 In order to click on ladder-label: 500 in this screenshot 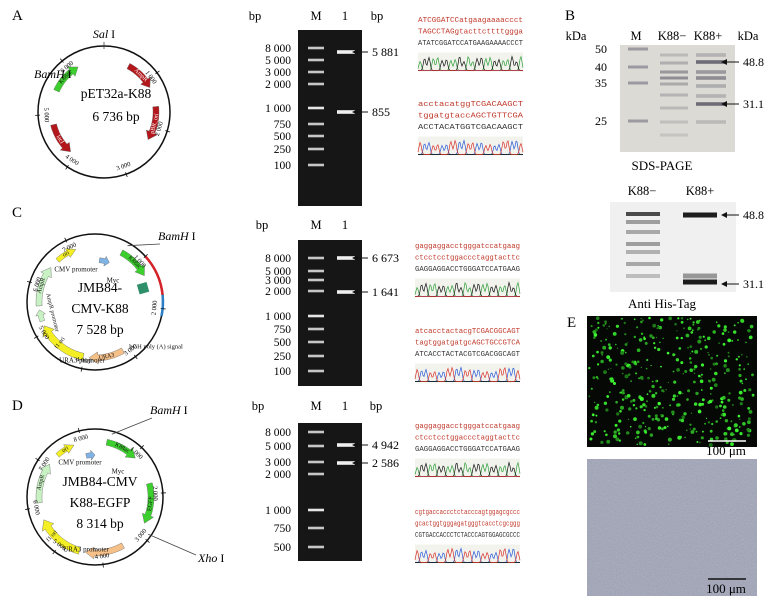, I will do `click(283, 548)`.